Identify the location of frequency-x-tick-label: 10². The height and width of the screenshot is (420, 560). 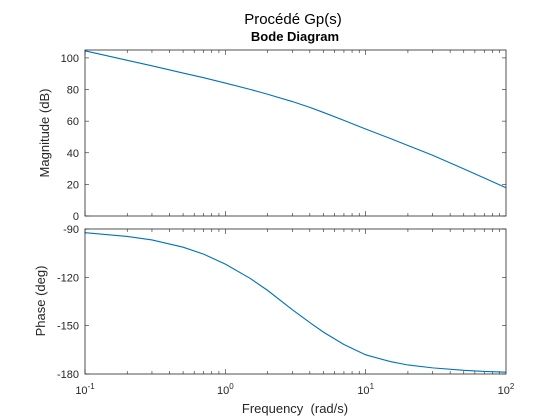
(506, 389).